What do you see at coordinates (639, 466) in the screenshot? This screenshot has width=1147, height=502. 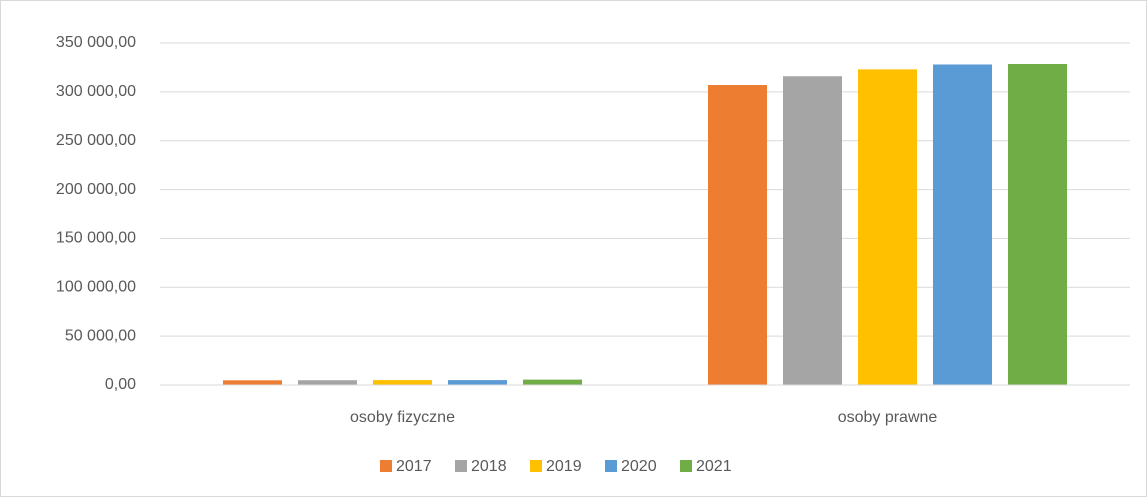 I see `legend-label: 2020` at bounding box center [639, 466].